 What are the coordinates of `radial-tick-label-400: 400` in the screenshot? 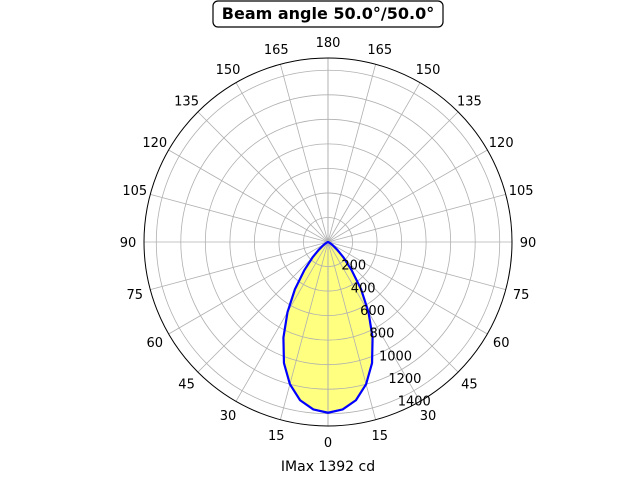 It's located at (363, 288).